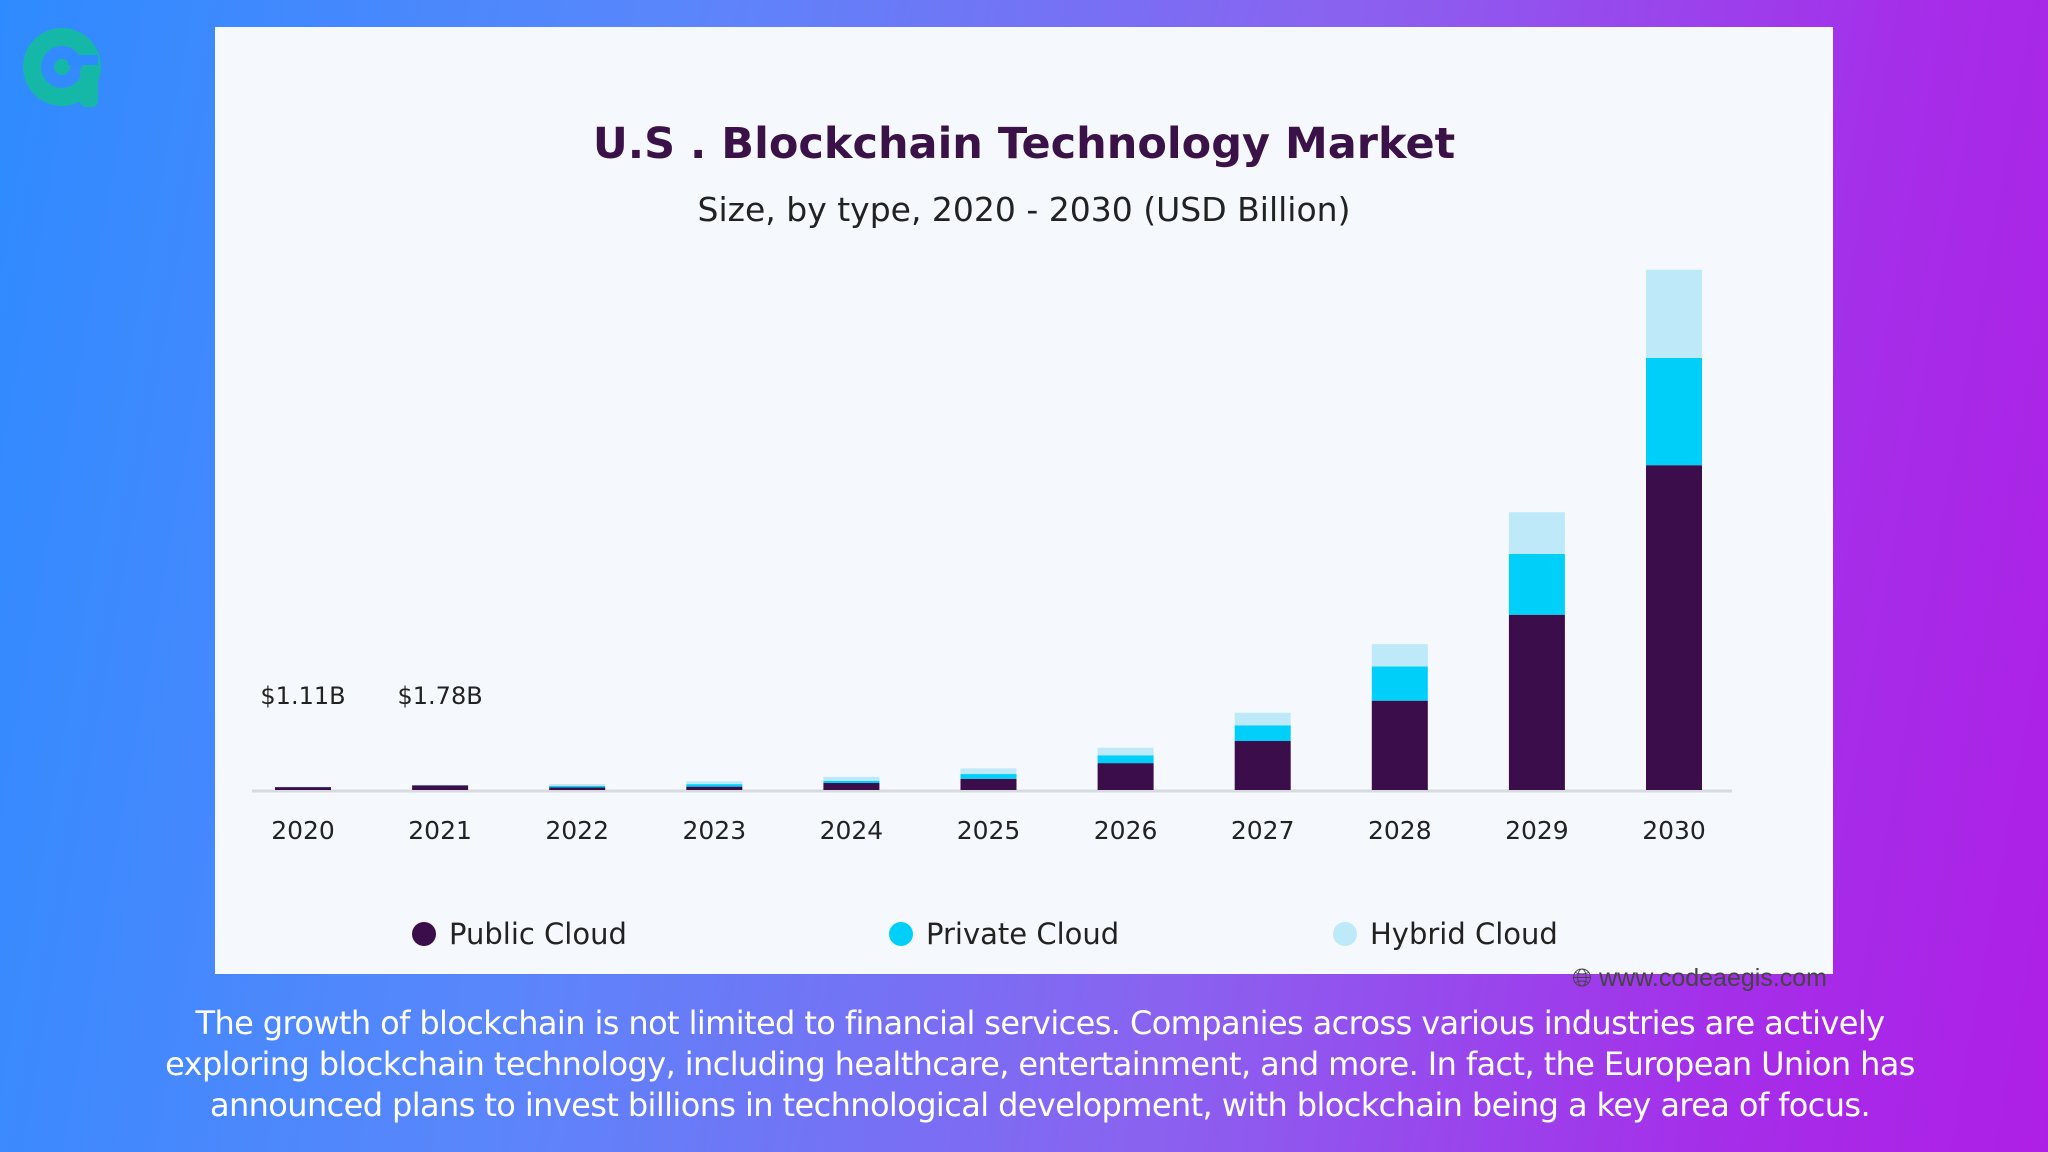 The width and height of the screenshot is (2048, 1152). What do you see at coordinates (1399, 745) in the screenshot?
I see `bar-public-cloud-2028` at bounding box center [1399, 745].